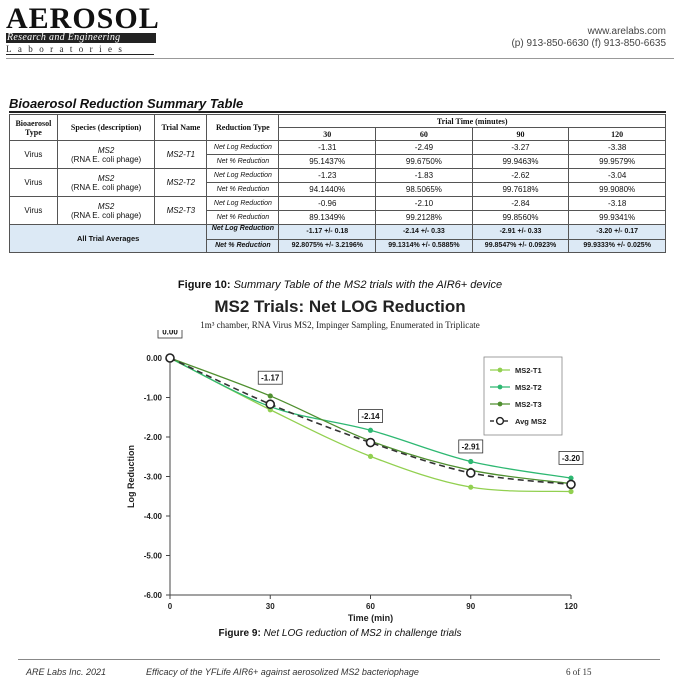 Image resolution: width=680 pixels, height=680 pixels. I want to click on x-tick-label: 120, so click(571, 606).